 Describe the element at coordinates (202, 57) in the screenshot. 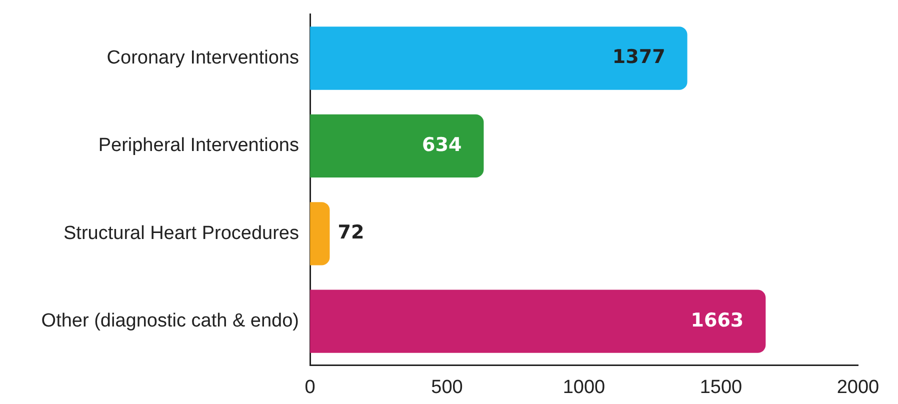

I see `y-tick-label: Coronary Interventions` at that location.